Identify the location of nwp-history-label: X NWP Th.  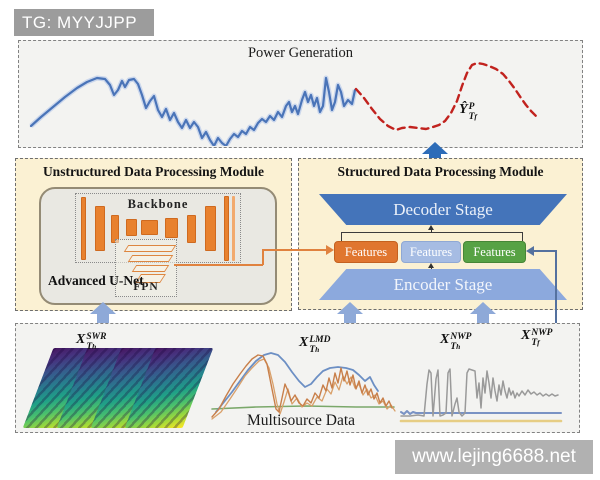
(456, 342).